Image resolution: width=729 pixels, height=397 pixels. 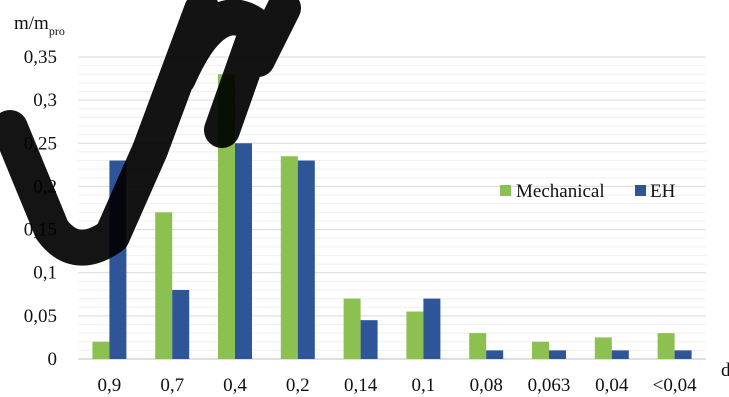 I want to click on legend: Mechanical EH, so click(x=588, y=191).